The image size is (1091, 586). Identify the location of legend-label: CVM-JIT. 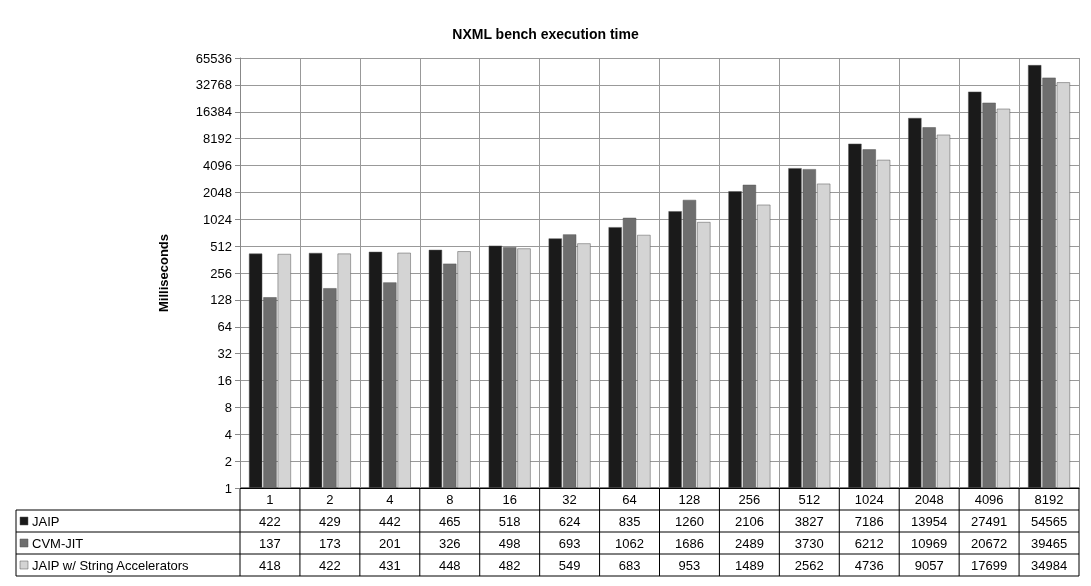
(58, 543).